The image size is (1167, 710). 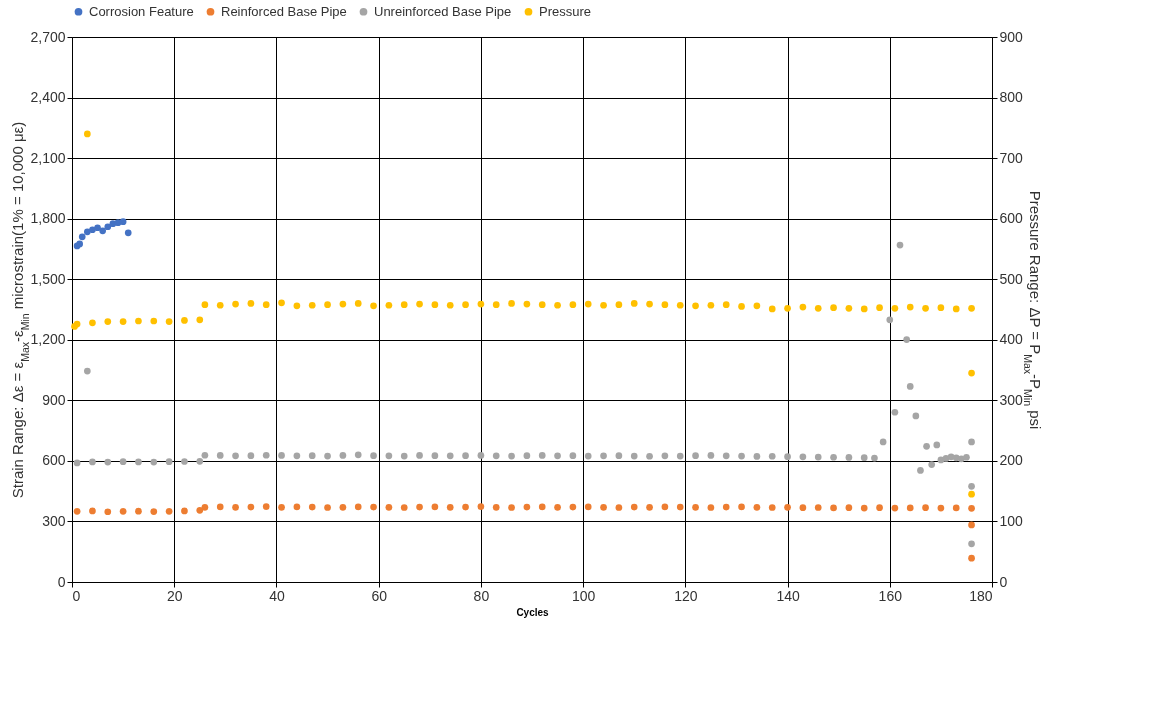 What do you see at coordinates (1011, 460) in the screenshot?
I see `y2-tick-label: 200` at bounding box center [1011, 460].